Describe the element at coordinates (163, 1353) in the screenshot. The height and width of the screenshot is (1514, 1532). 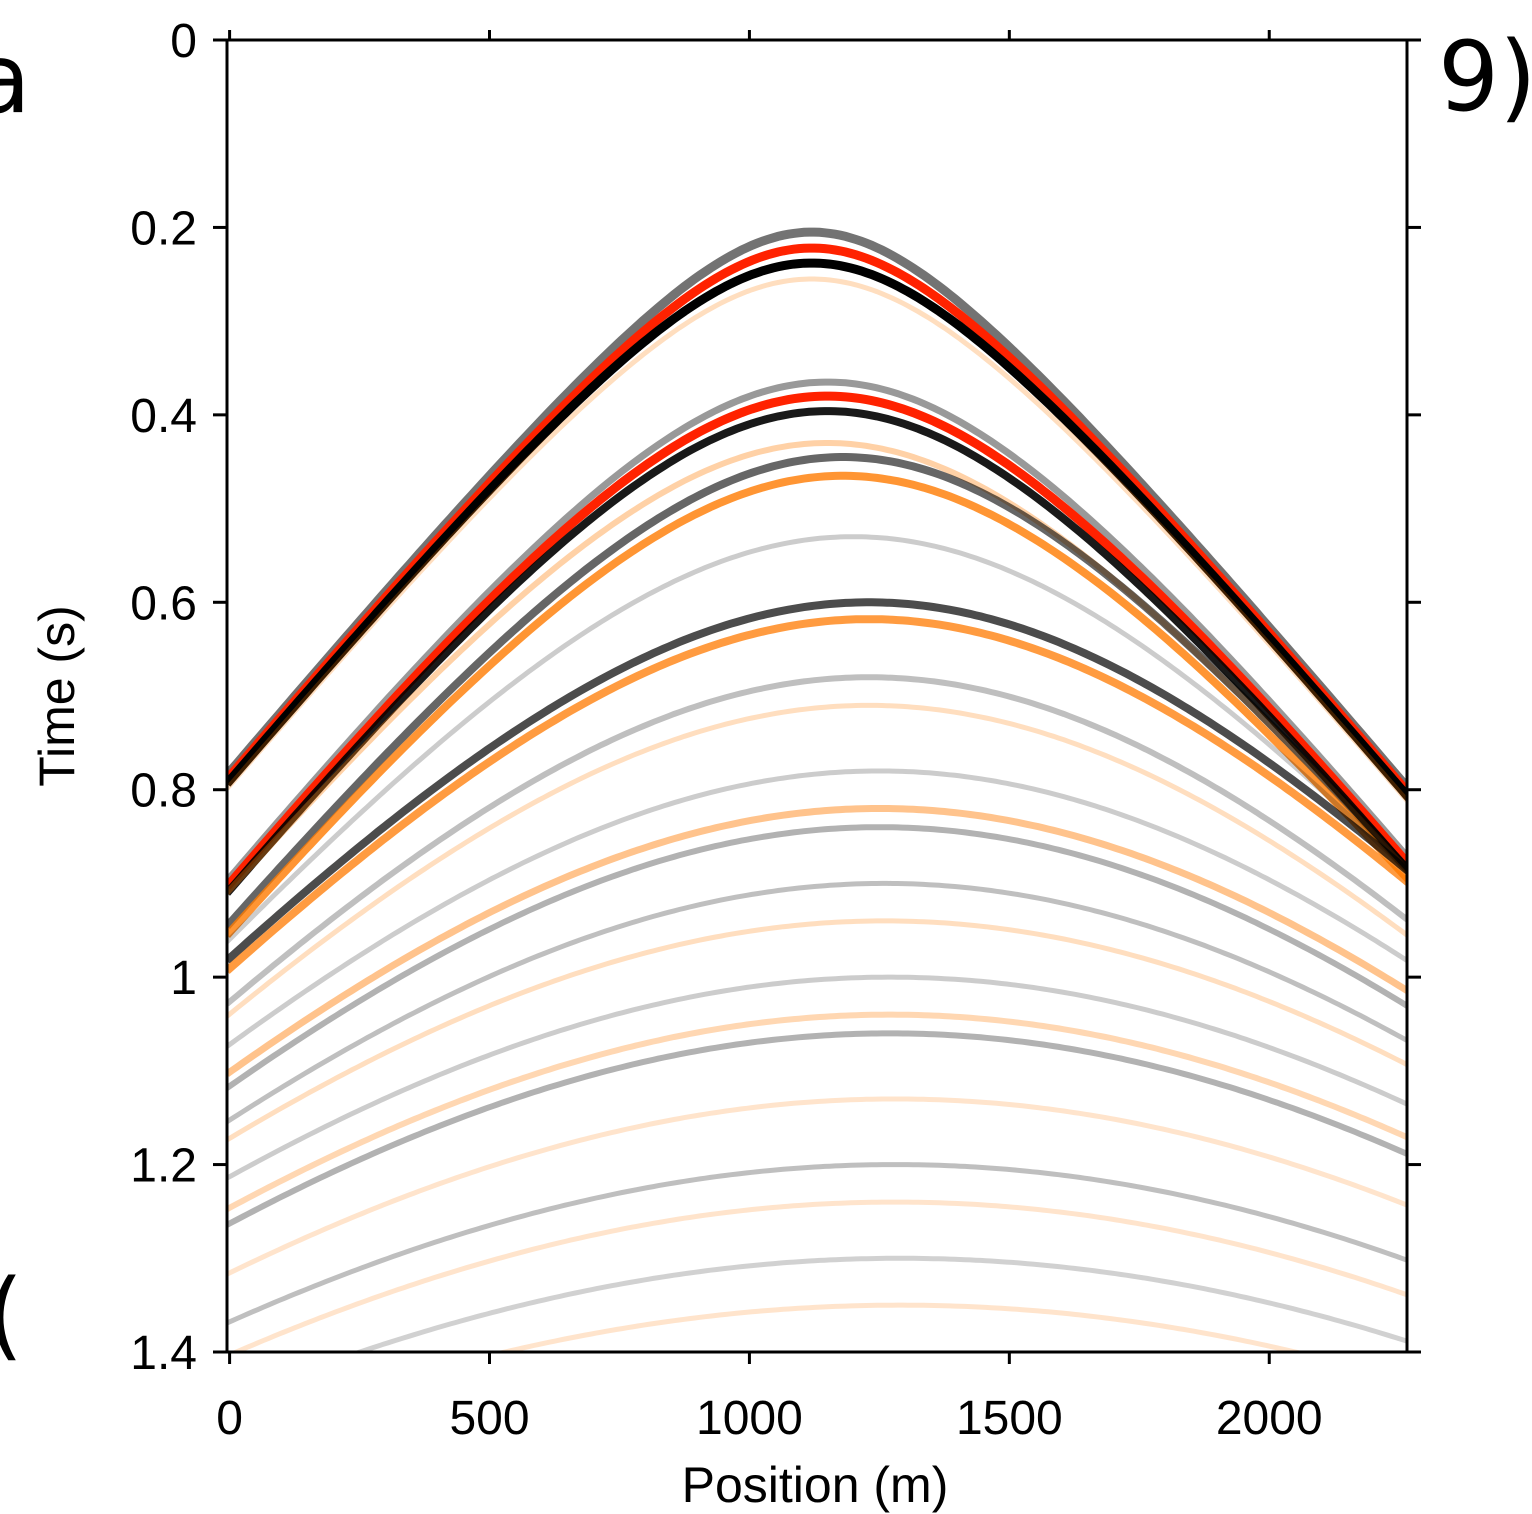
I see `y-tick-label: 1.4` at that location.